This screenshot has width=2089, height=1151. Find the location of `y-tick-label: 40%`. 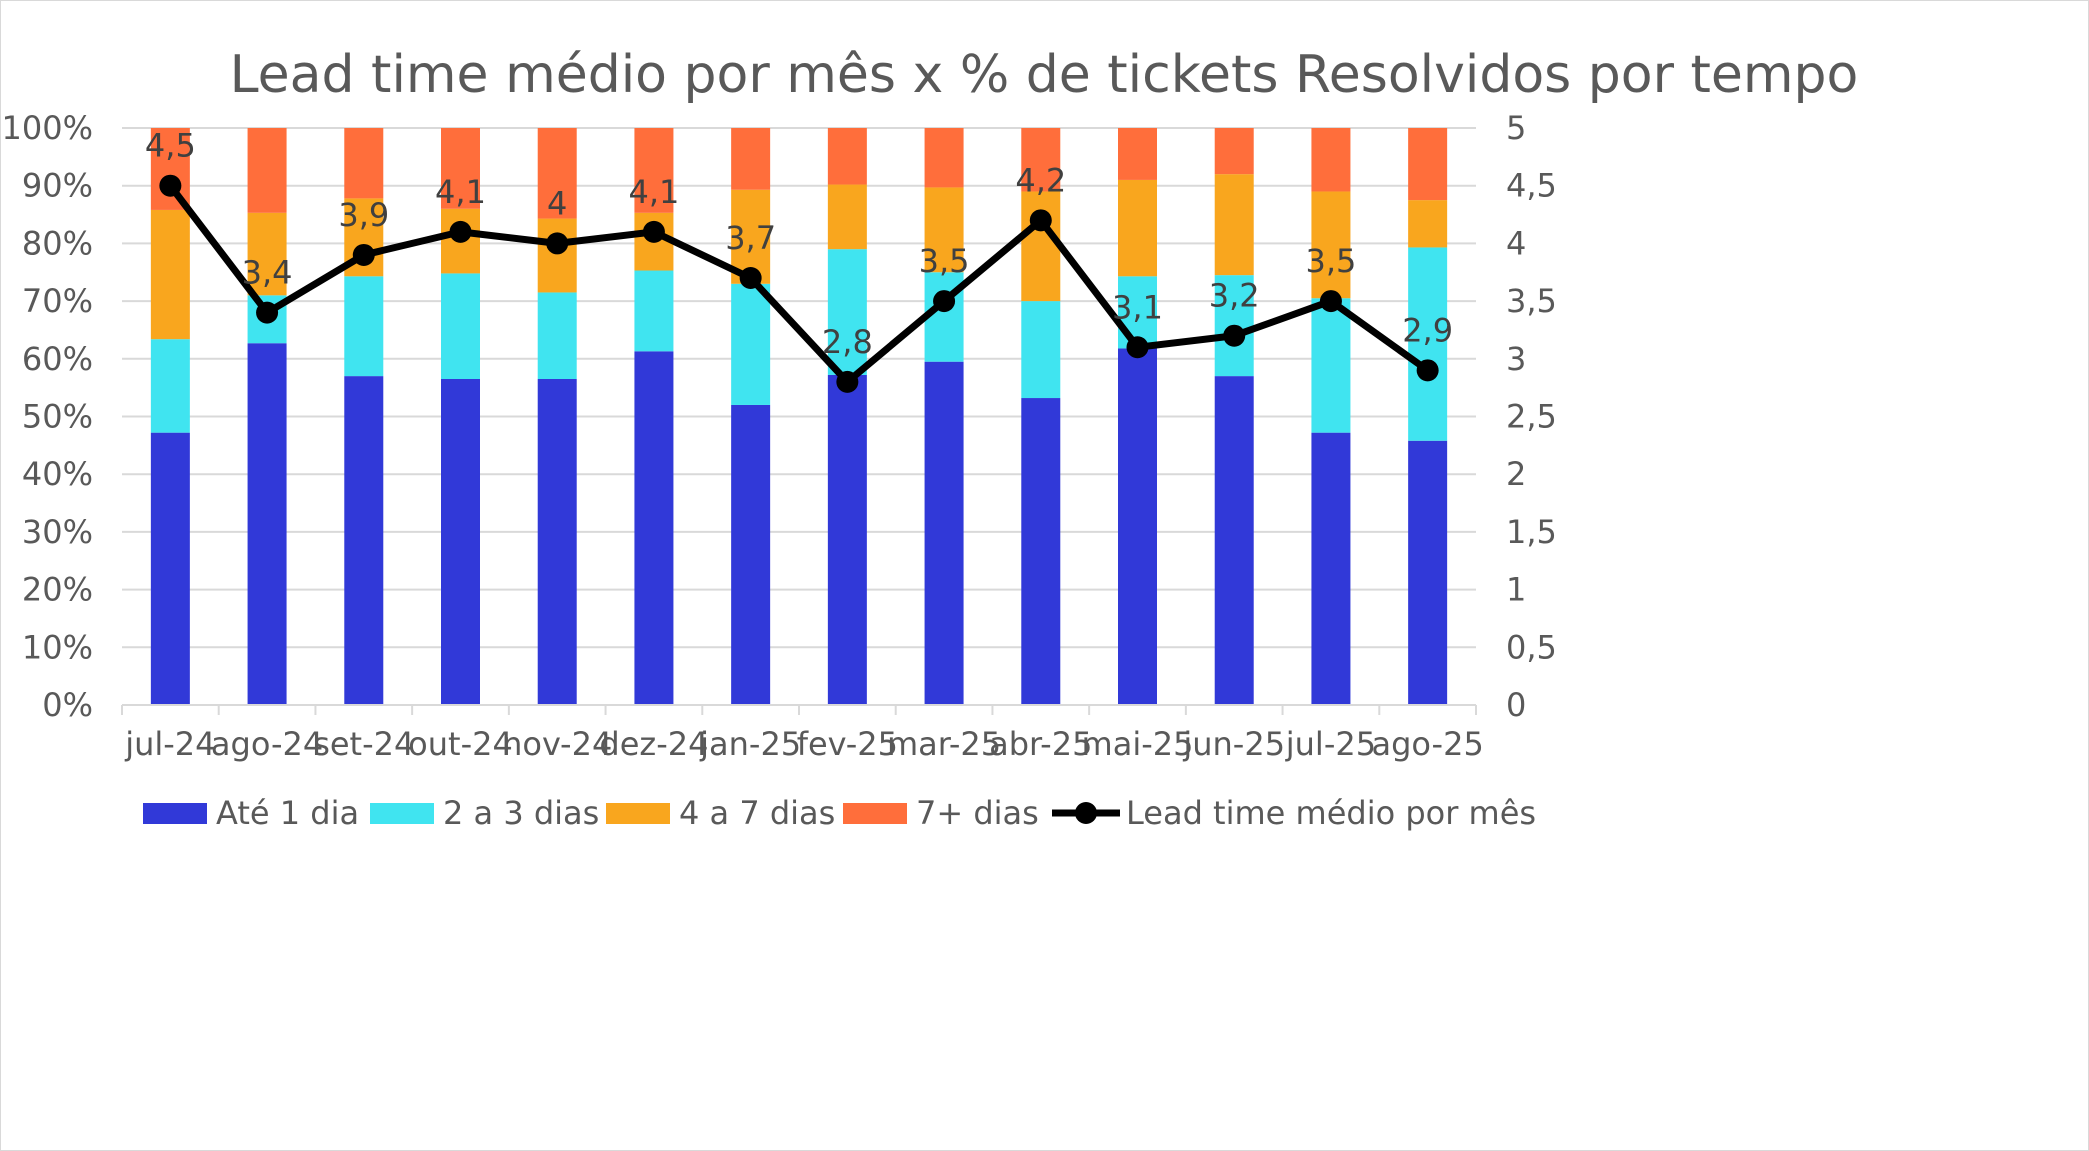

y-tick-label: 40% is located at coordinates (57, 474).